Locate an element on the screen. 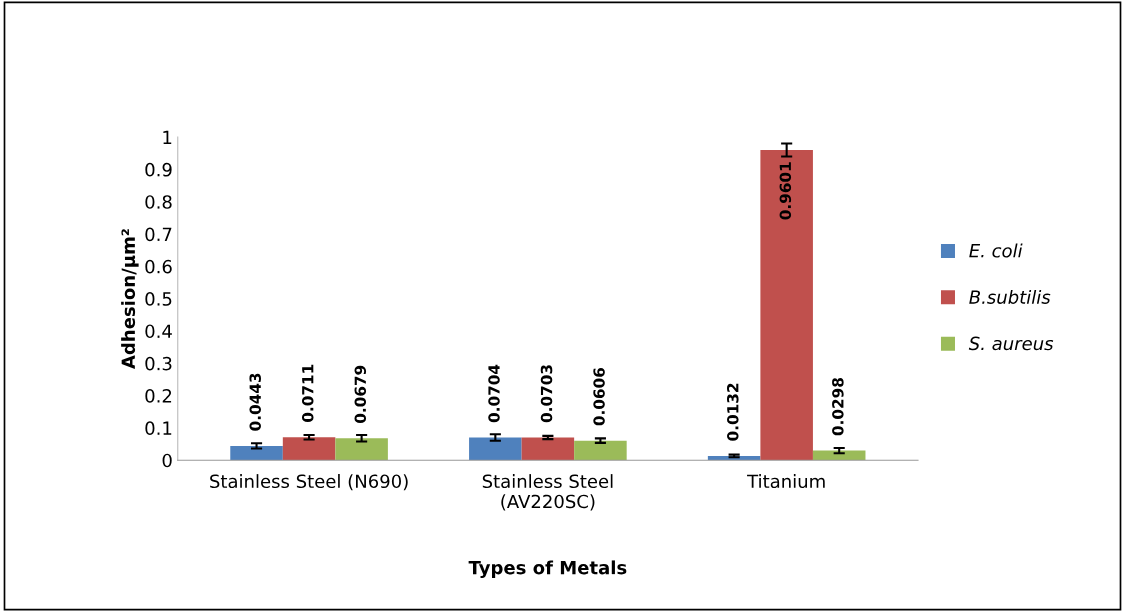 The image size is (1125, 612). y-tick-label: 0 is located at coordinates (167, 460).